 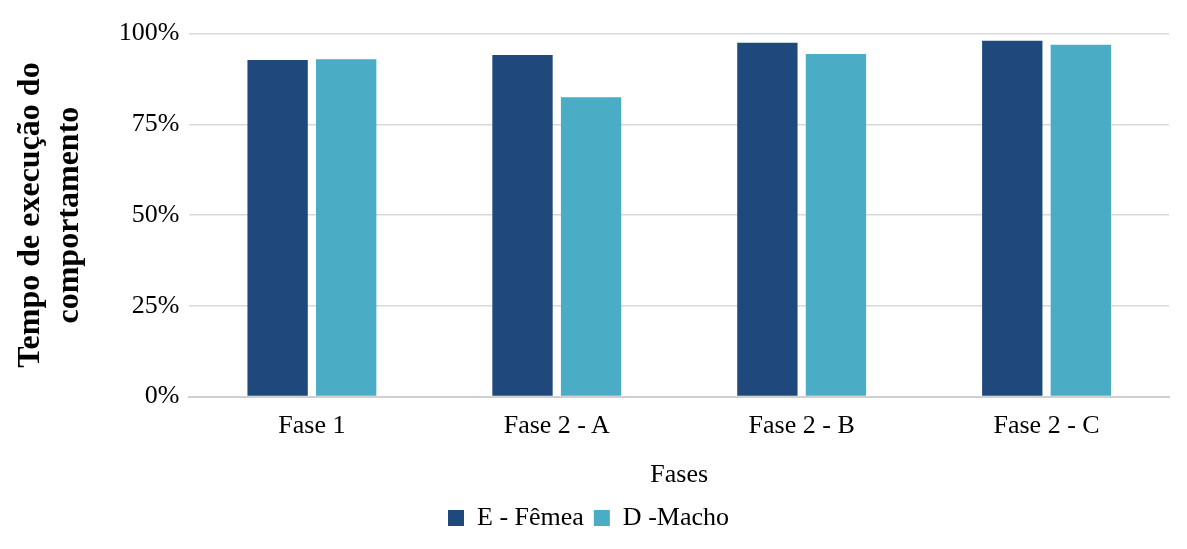 What do you see at coordinates (557, 425) in the screenshot?
I see `x-tick-label: Fase 2 - A` at bounding box center [557, 425].